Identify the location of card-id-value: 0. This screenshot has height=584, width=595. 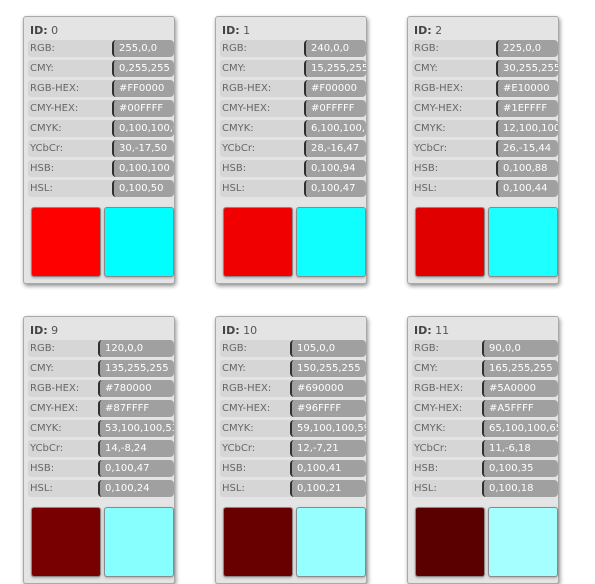
(55, 30).